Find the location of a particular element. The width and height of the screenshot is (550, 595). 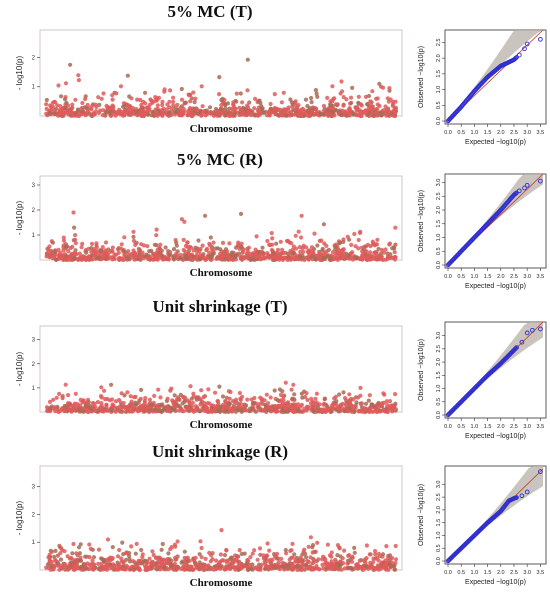

y-tick-label: 2 is located at coordinates (34, 58).